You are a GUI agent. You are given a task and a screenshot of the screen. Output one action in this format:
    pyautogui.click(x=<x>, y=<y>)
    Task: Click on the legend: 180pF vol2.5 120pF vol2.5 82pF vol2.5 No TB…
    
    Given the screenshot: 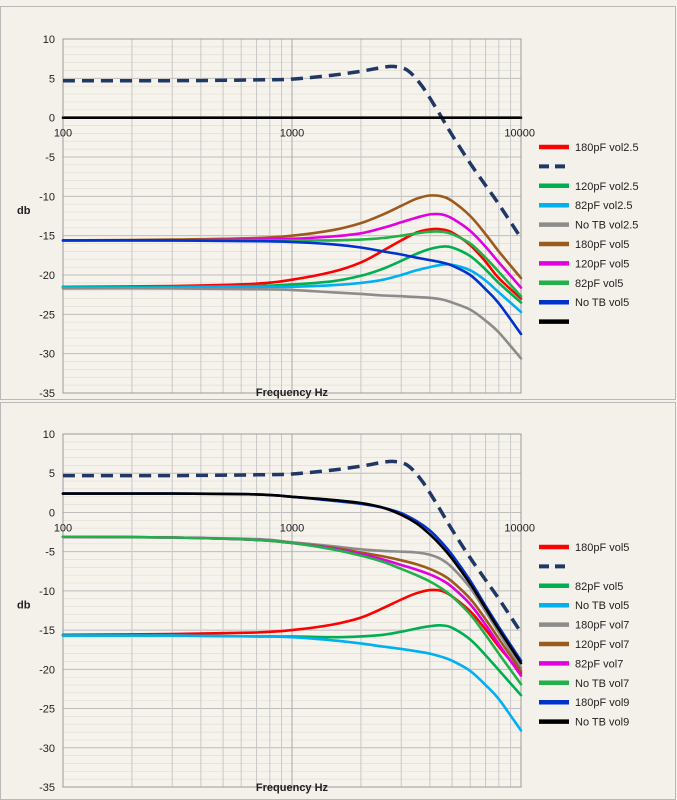 What is the action you would take?
    pyautogui.click(x=589, y=233)
    